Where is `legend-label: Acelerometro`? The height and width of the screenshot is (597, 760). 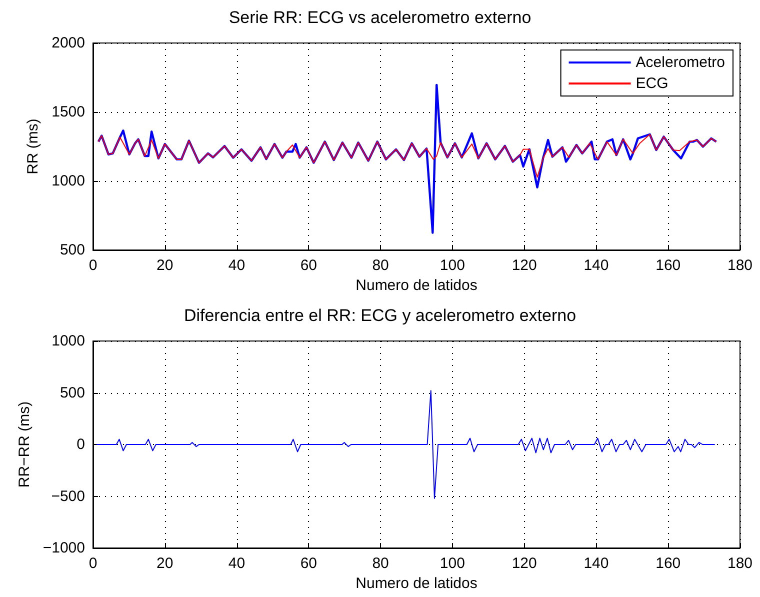 legend-label: Acelerometro is located at coordinates (680, 62).